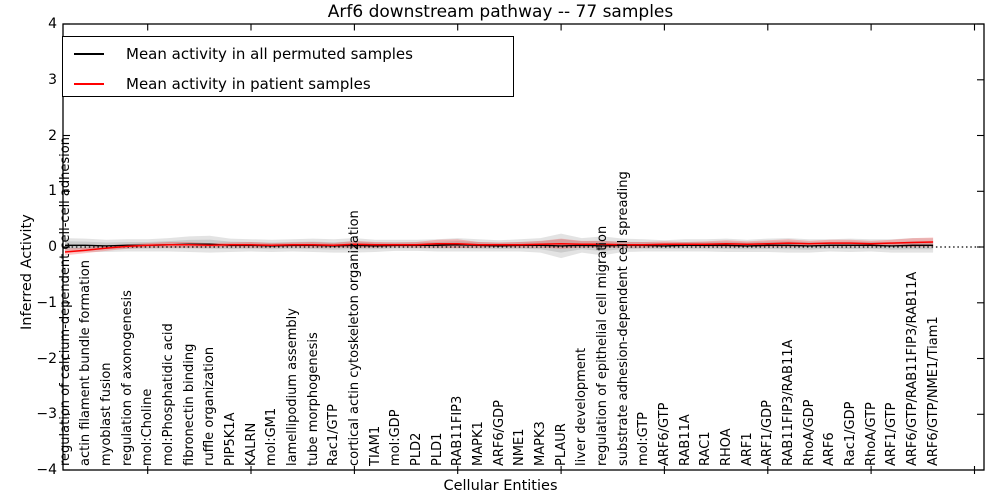 This screenshot has width=1000, height=500. What do you see at coordinates (500, 12) in the screenshot?
I see `chart-title: Arf6 downstream pathway -- 77 samples` at bounding box center [500, 12].